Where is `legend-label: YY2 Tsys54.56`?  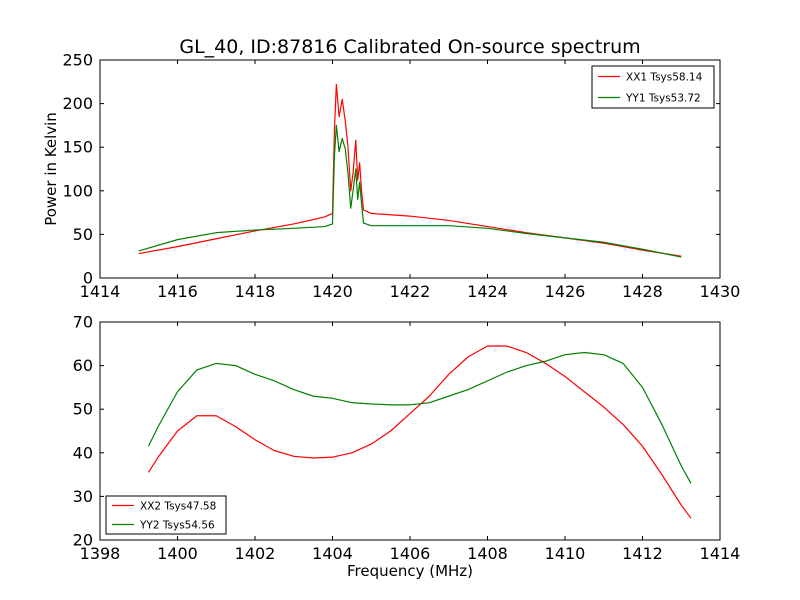 legend-label: YY2 Tsys54.56 is located at coordinates (177, 526).